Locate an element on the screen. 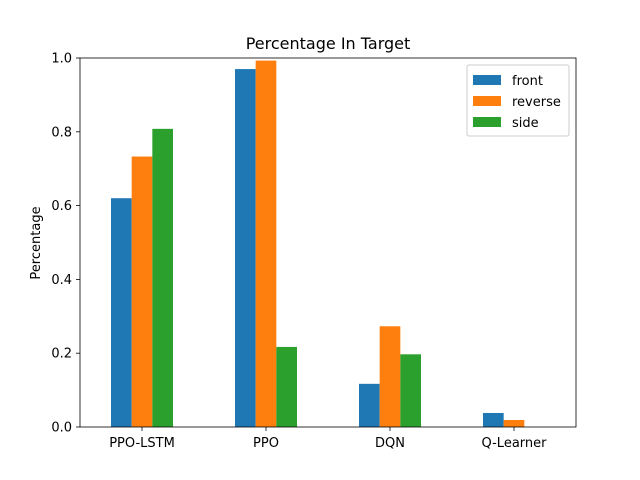 This screenshot has width=640, height=480. bar-side-PPO-LSTM is located at coordinates (162, 277).